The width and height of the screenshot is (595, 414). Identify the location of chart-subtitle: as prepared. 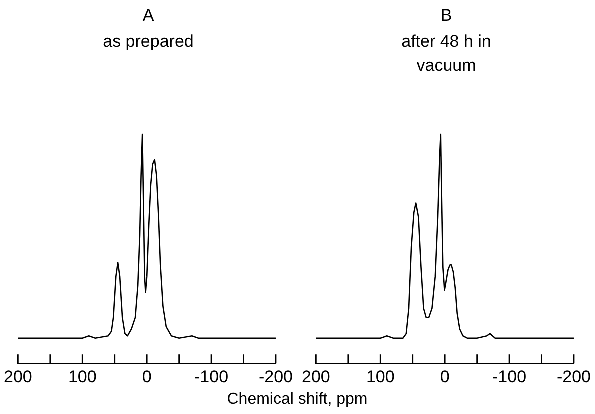
(148, 42).